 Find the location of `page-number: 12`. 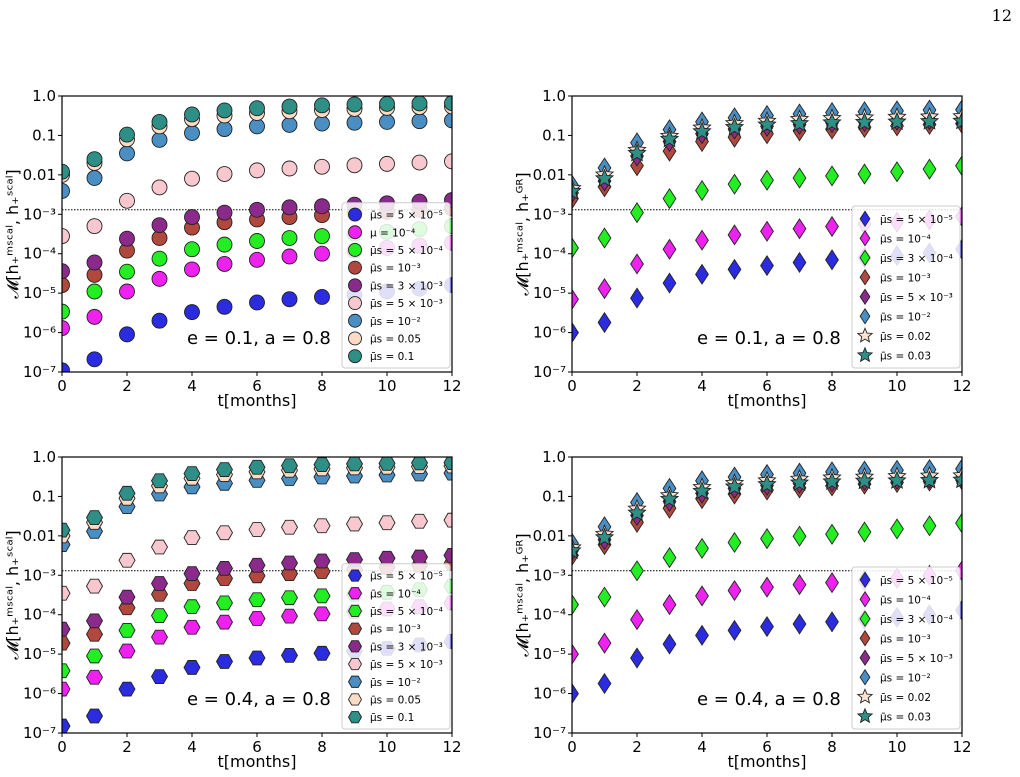

page-number: 12 is located at coordinates (1001, 15).